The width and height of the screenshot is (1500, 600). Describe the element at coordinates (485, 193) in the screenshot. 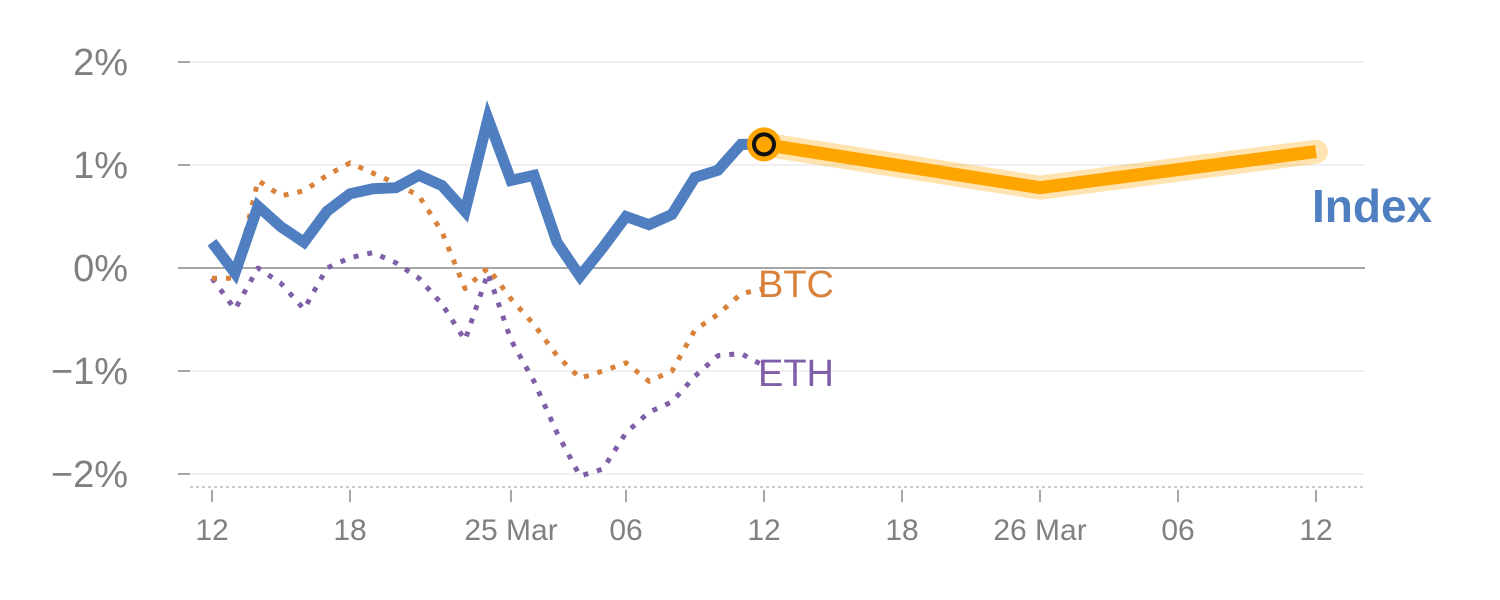

I see `series-line-index-solid` at that location.